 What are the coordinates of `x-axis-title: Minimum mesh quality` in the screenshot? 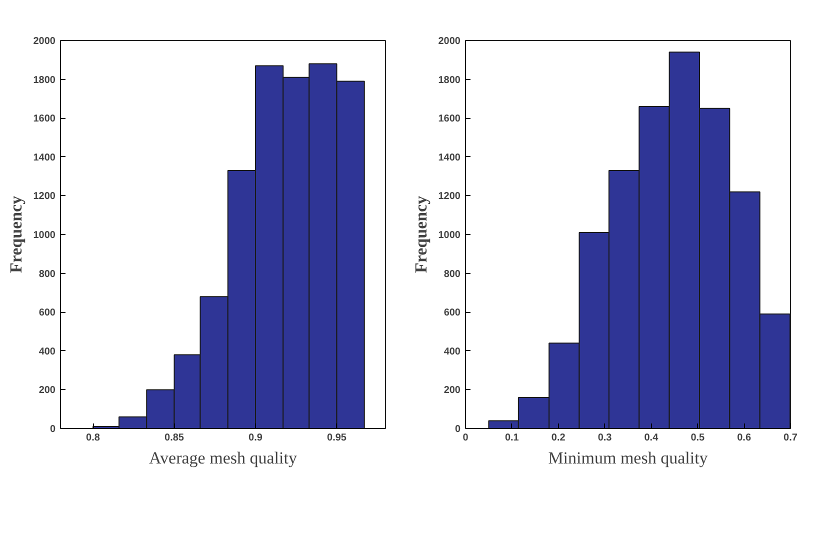 It's located at (628, 458).